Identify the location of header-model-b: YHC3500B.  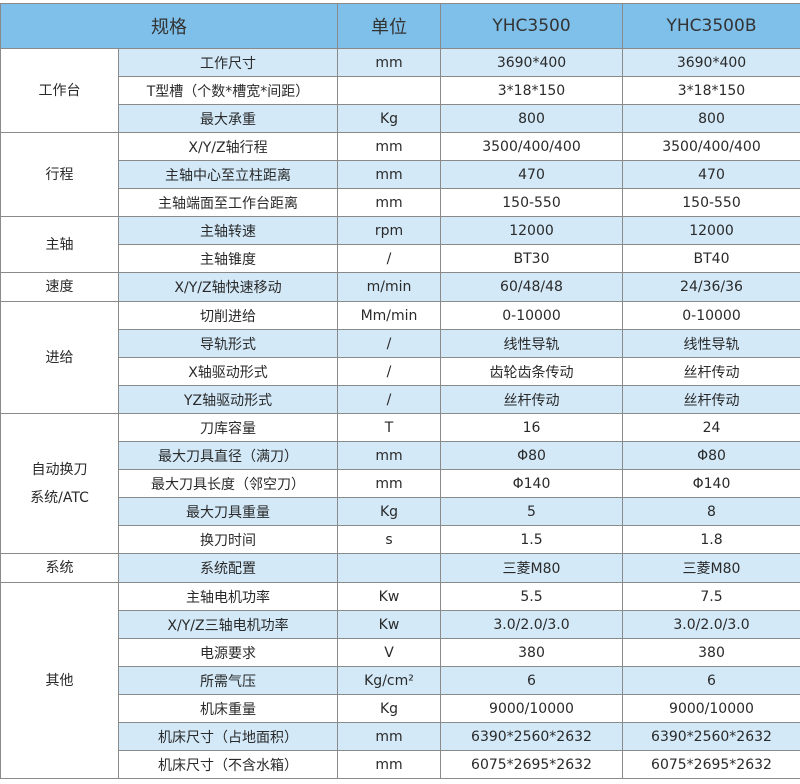
(711, 26).